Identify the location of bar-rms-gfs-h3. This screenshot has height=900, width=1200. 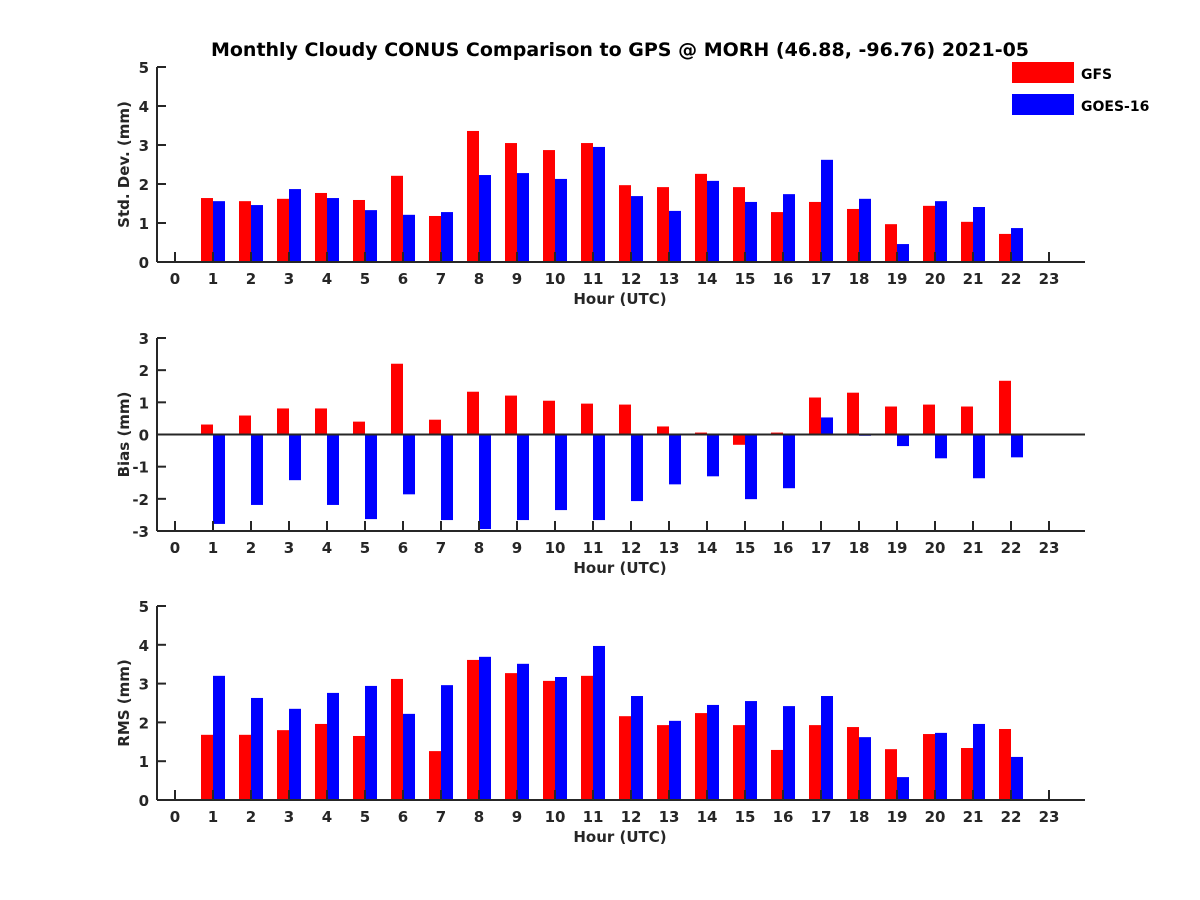
(283, 765).